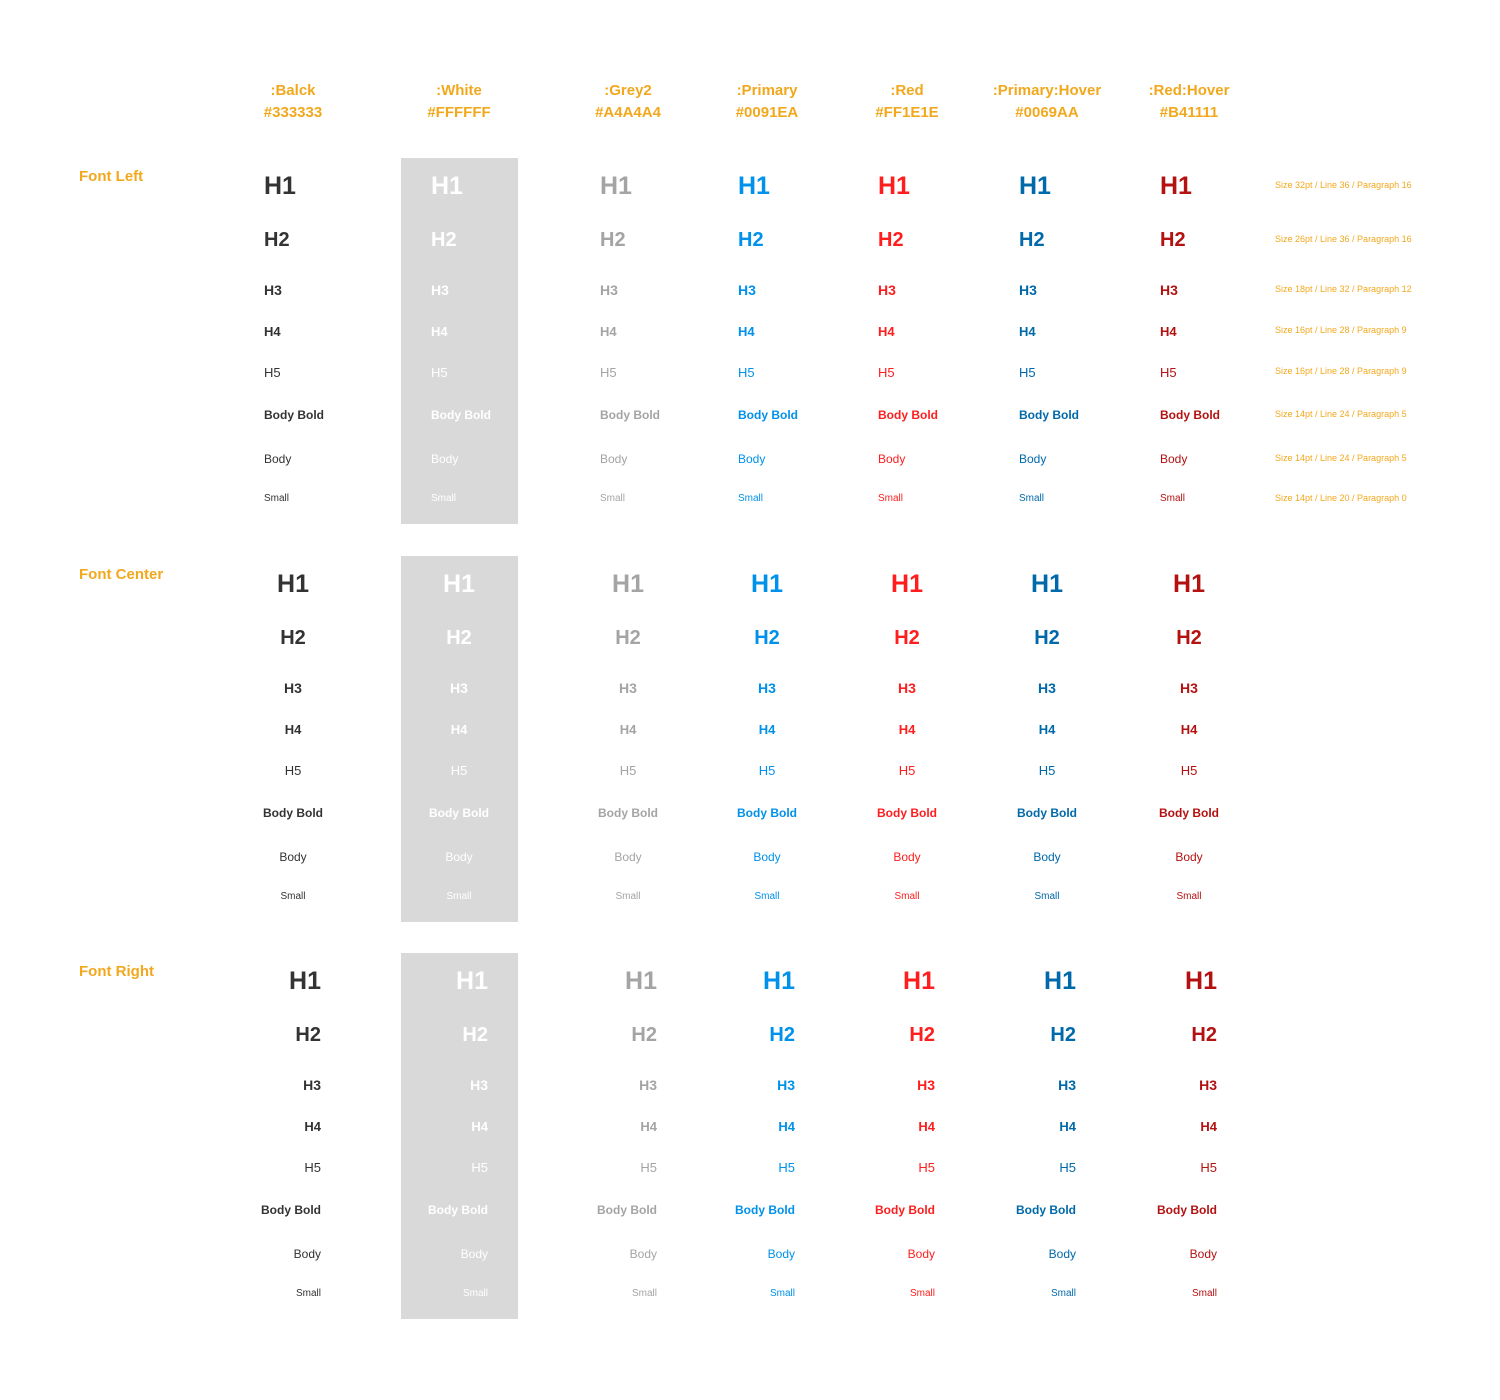 The image size is (1500, 1400). Describe the element at coordinates (1341, 498) in the screenshot. I see `spec-note: Size 14pt / Line 20 / Paragraph 0` at that location.